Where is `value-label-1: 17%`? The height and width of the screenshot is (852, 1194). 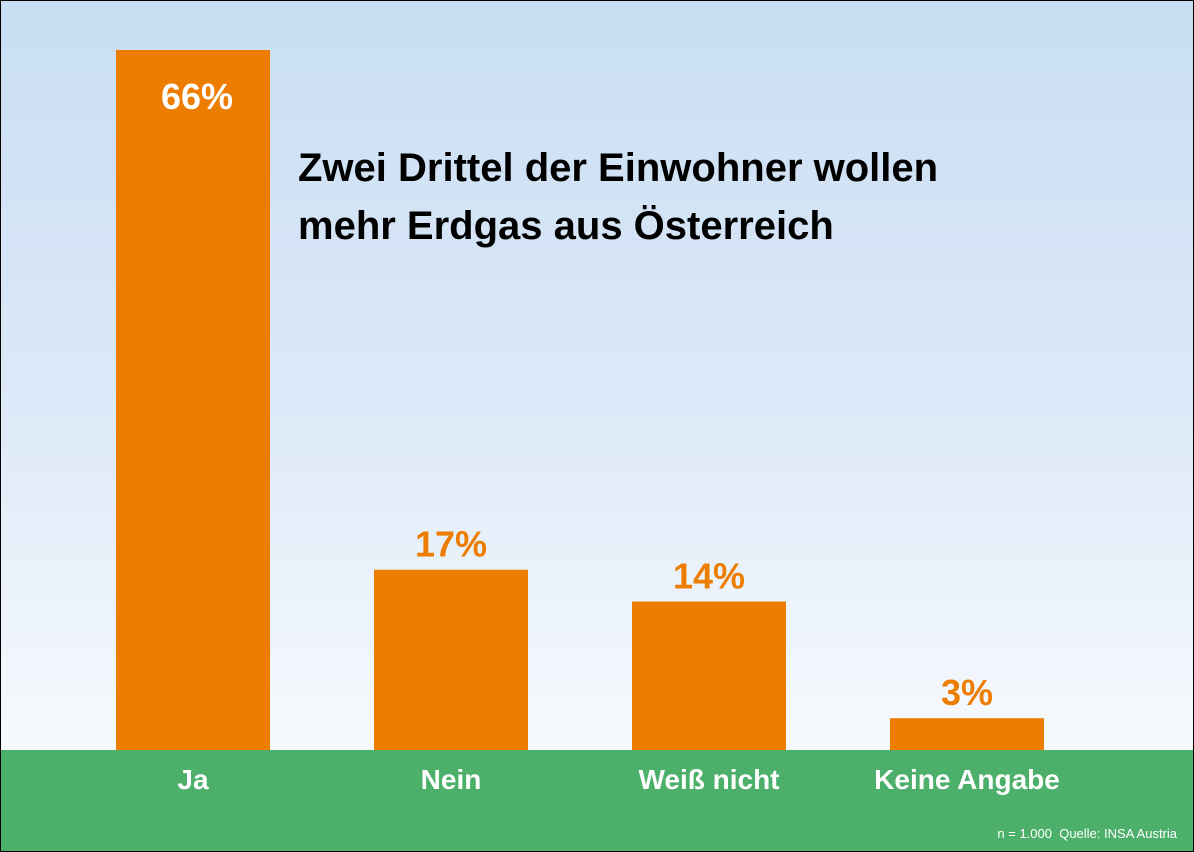 value-label-1: 17% is located at coordinates (451, 544).